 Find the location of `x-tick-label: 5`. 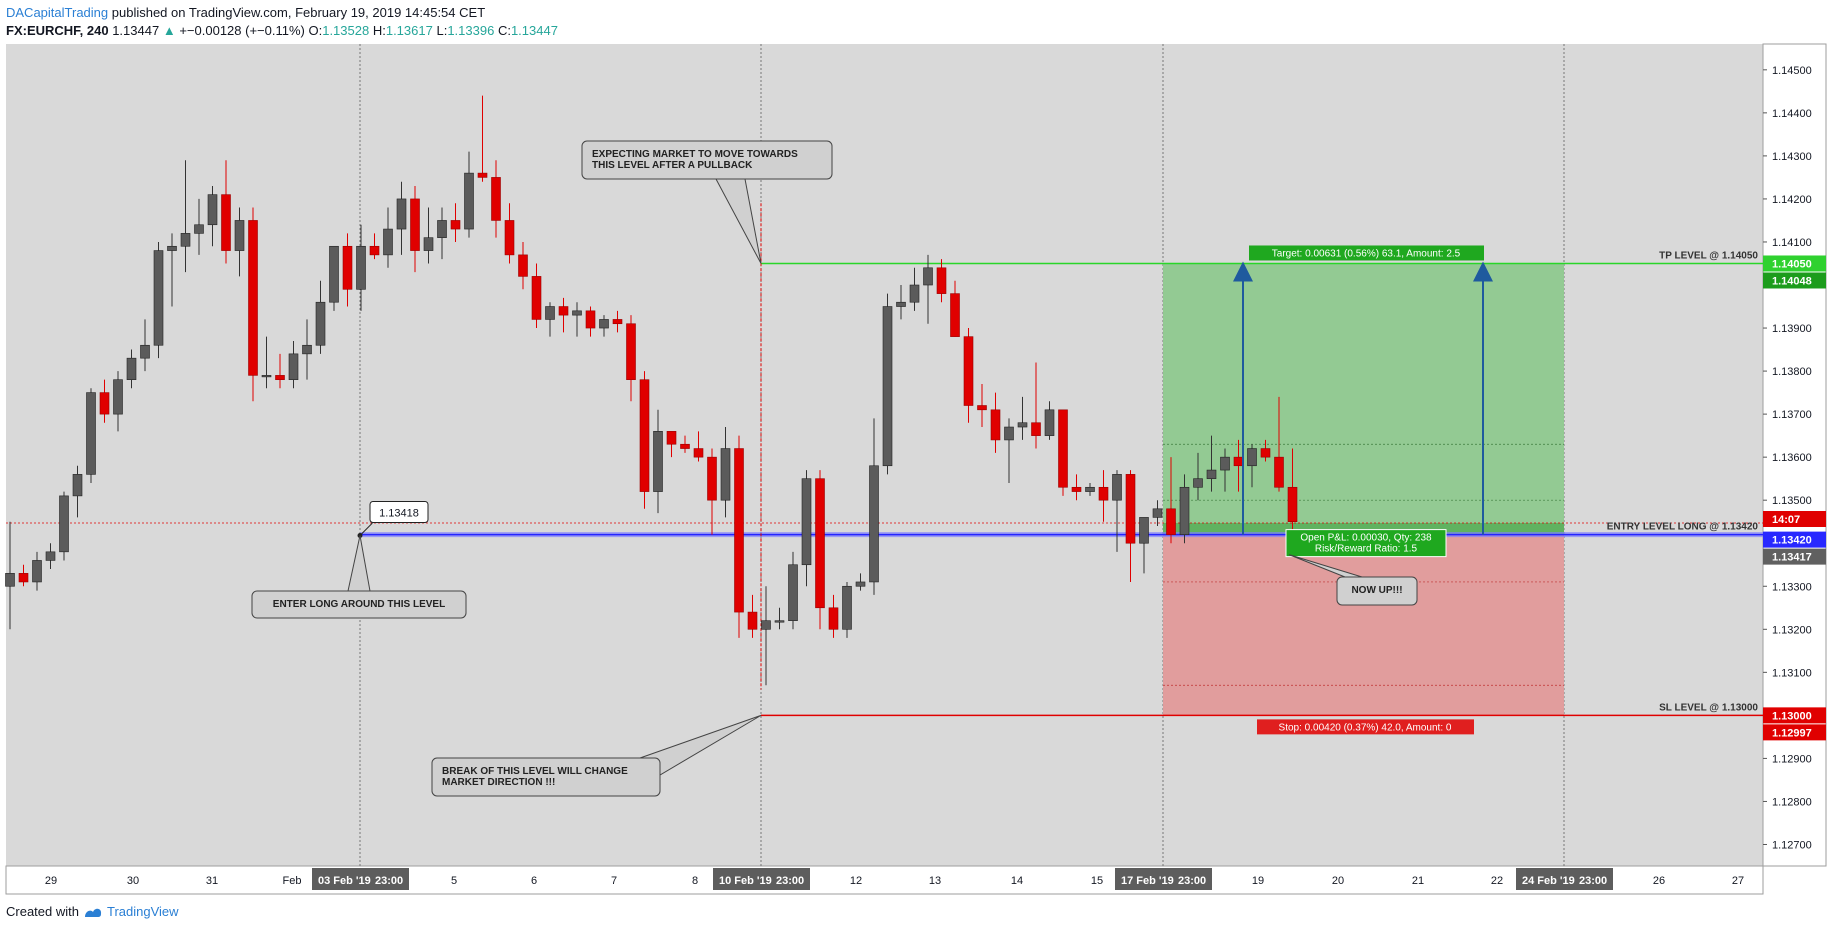

x-tick-label: 5 is located at coordinates (454, 881).